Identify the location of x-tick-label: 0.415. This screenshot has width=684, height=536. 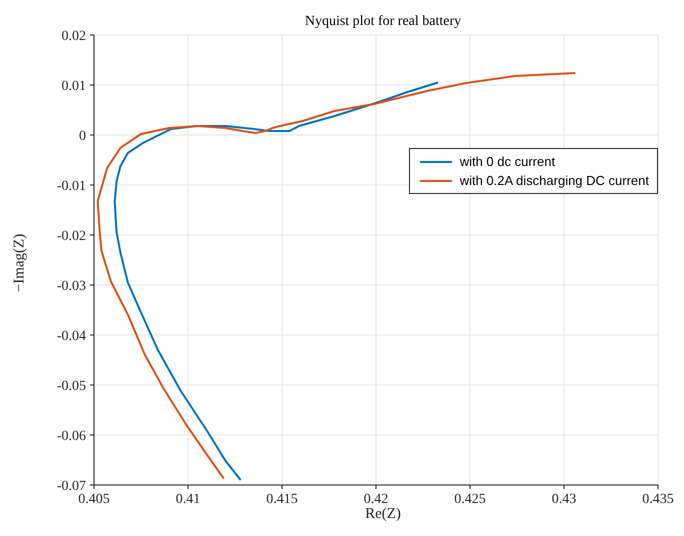
(282, 499).